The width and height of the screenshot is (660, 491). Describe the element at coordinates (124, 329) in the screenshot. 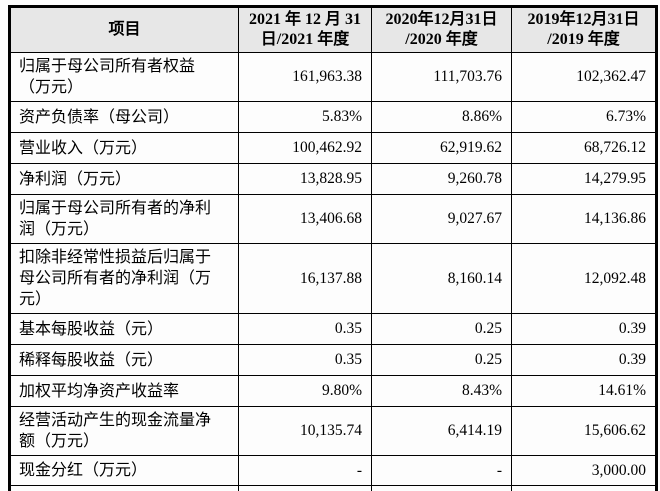

I see `row-label: 基本每股收益（元）` at that location.